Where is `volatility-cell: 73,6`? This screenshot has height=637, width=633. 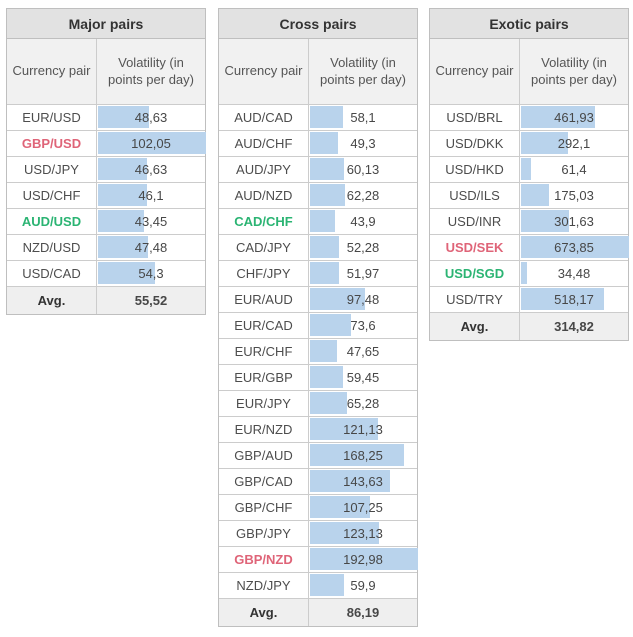 volatility-cell: 73,6 is located at coordinates (363, 325).